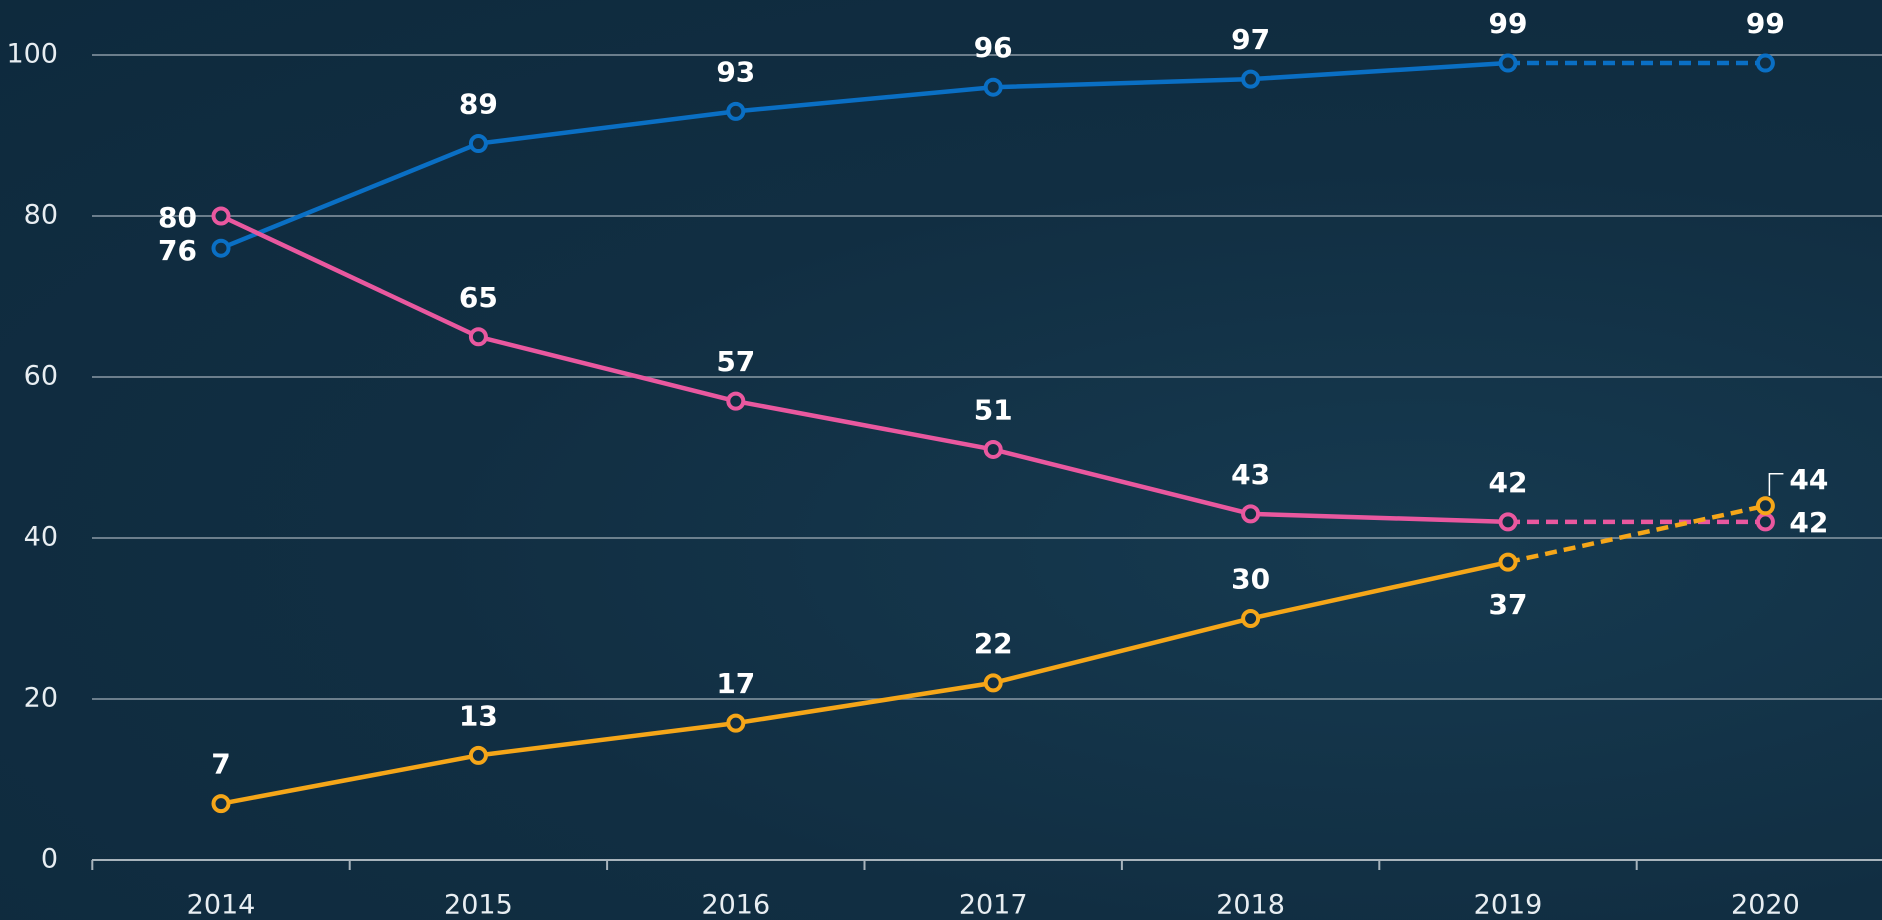 This screenshot has width=1882, height=920. I want to click on data-label: 57, so click(735, 361).